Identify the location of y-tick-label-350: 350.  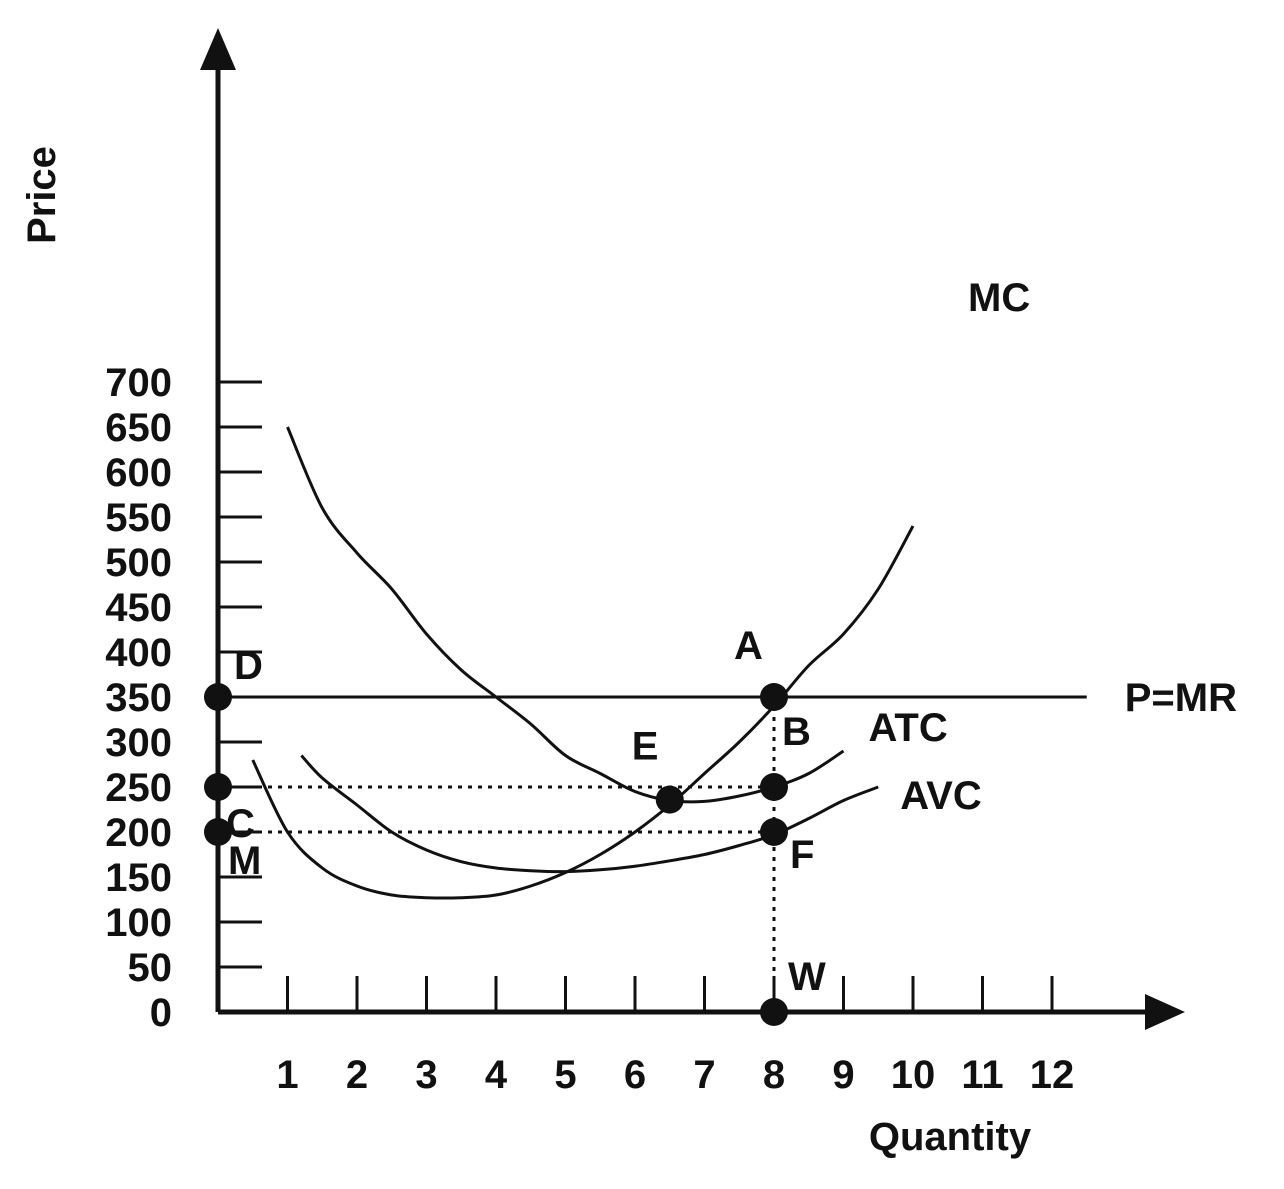
(138, 698).